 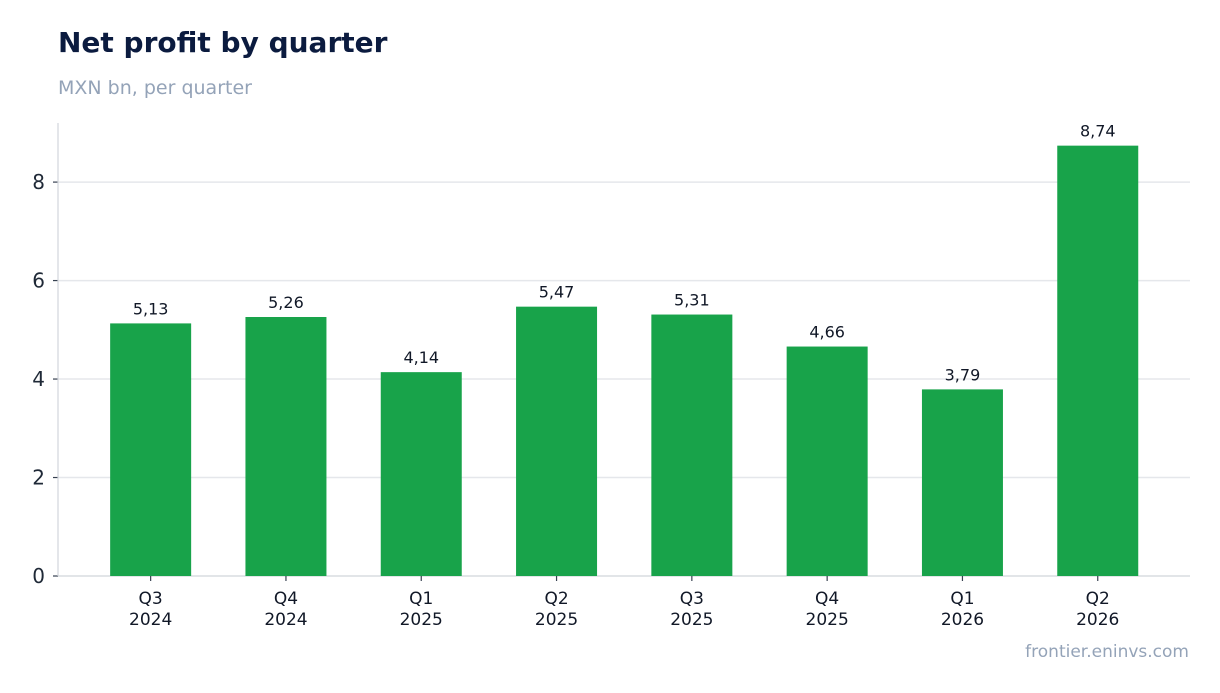 I want to click on y-tick-label: 4, so click(x=38, y=379).